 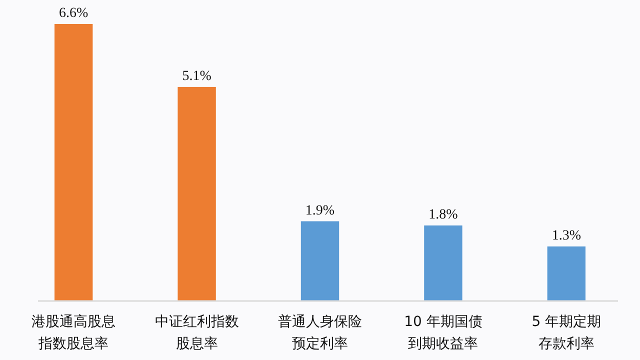 I want to click on x-tick-label: 普通人身保险预定利率, so click(x=320, y=332).